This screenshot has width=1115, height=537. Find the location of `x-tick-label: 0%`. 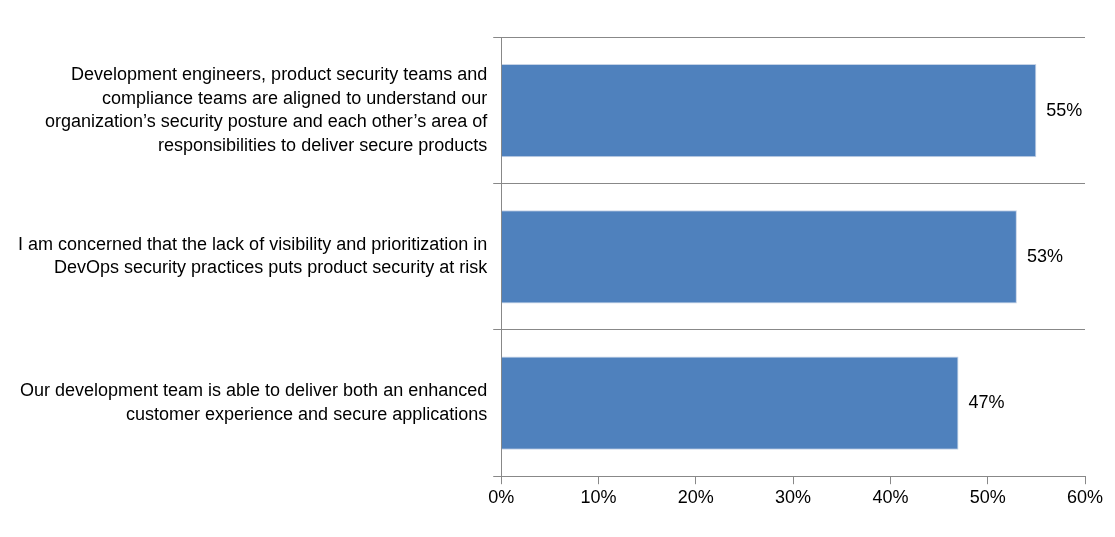

x-tick-label: 0% is located at coordinates (501, 496).